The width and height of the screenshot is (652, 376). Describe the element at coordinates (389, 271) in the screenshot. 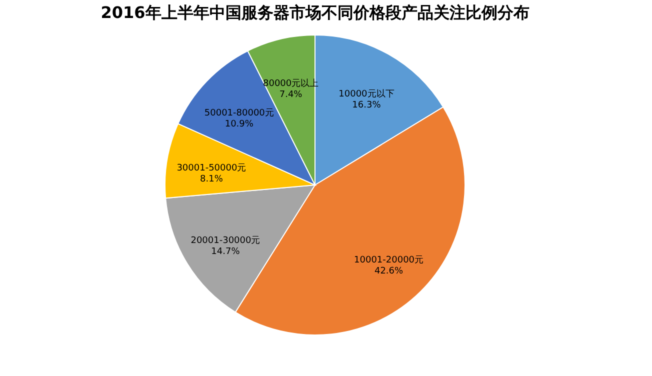

I see `data-label: 42.6%` at that location.